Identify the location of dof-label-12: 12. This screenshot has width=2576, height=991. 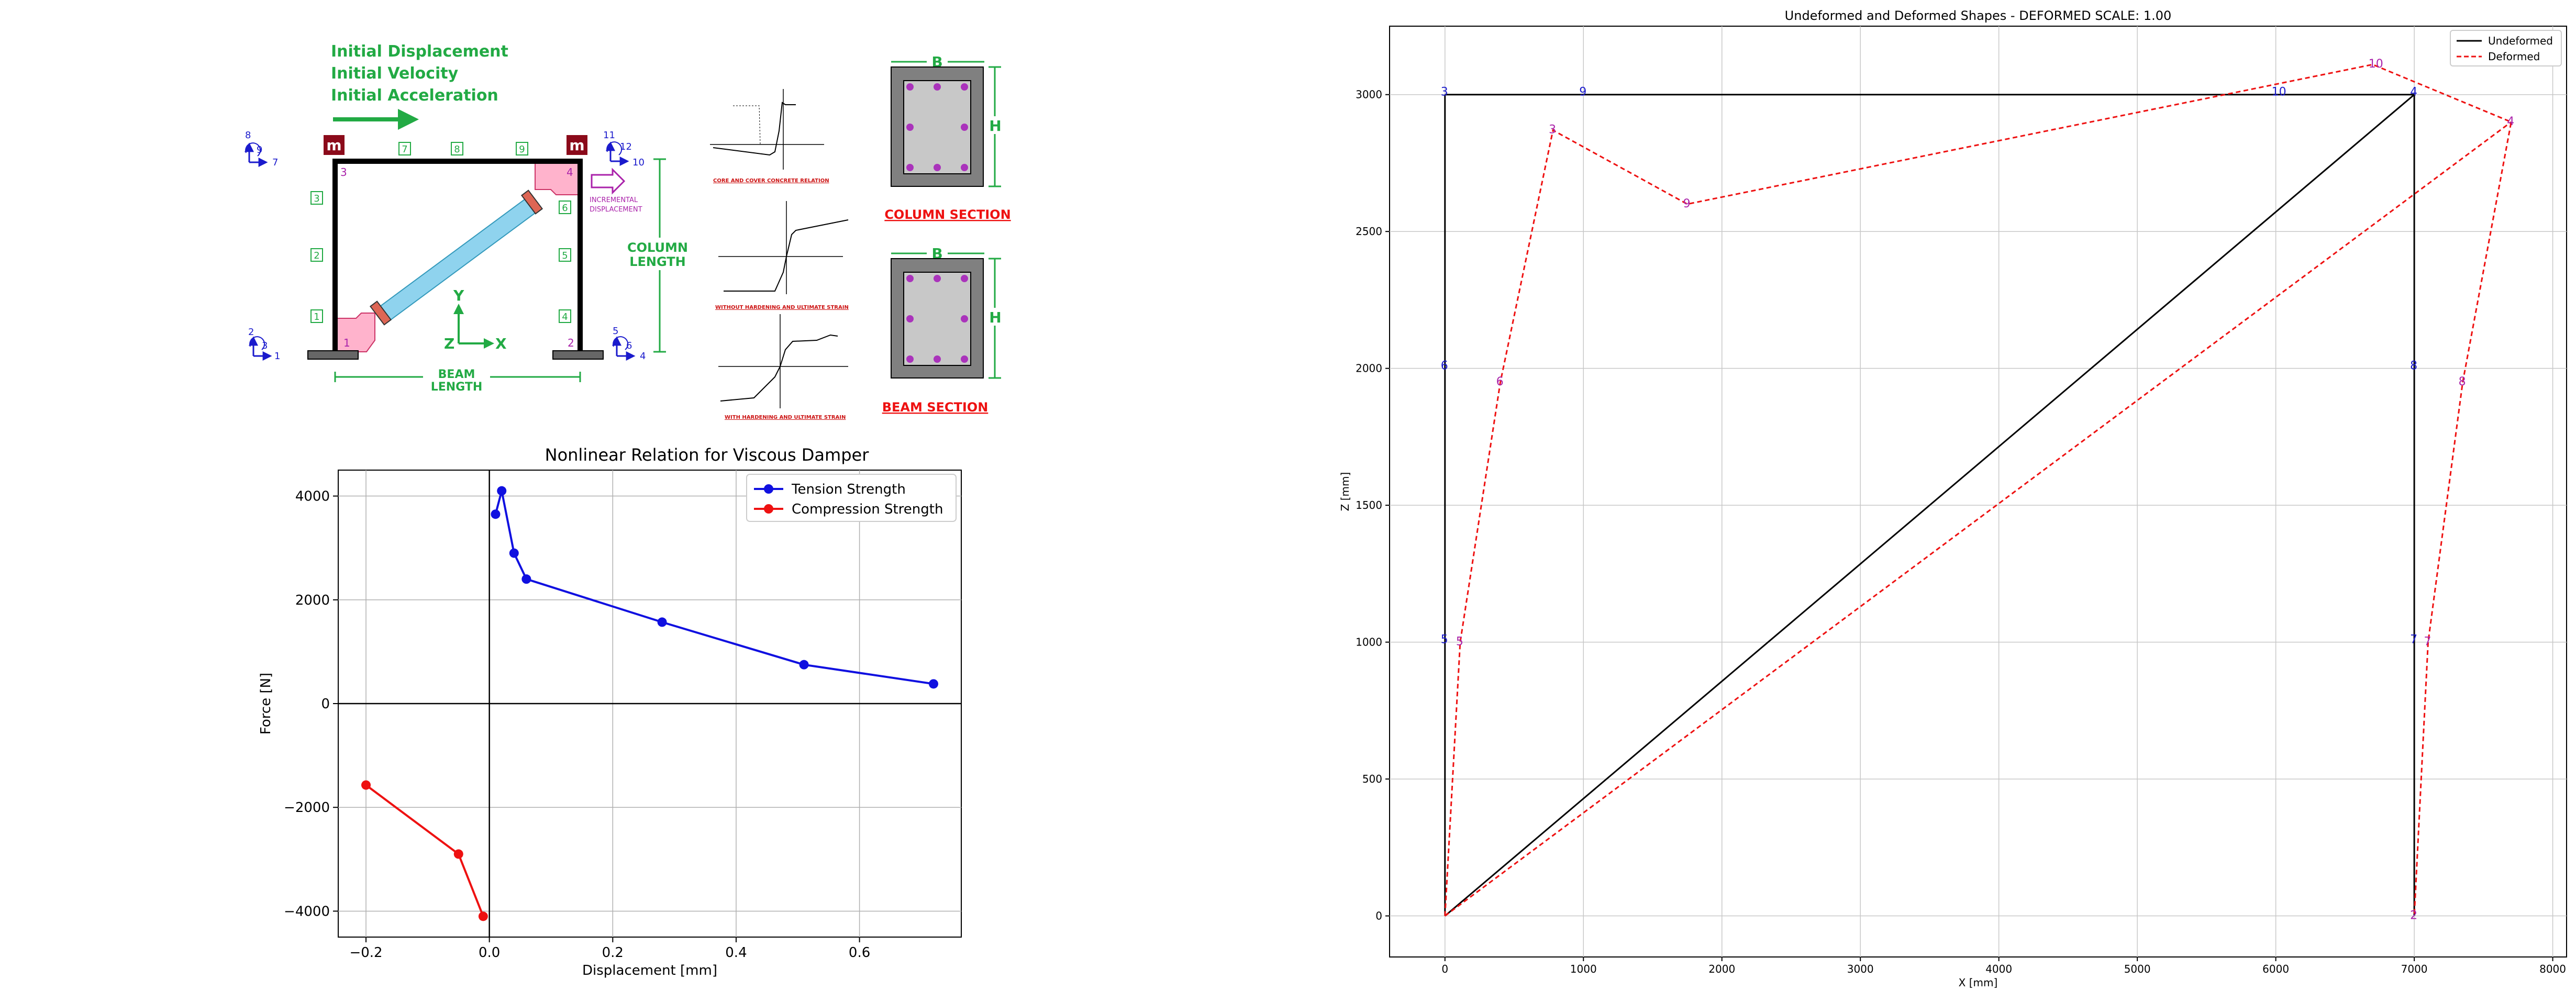
(626, 146).